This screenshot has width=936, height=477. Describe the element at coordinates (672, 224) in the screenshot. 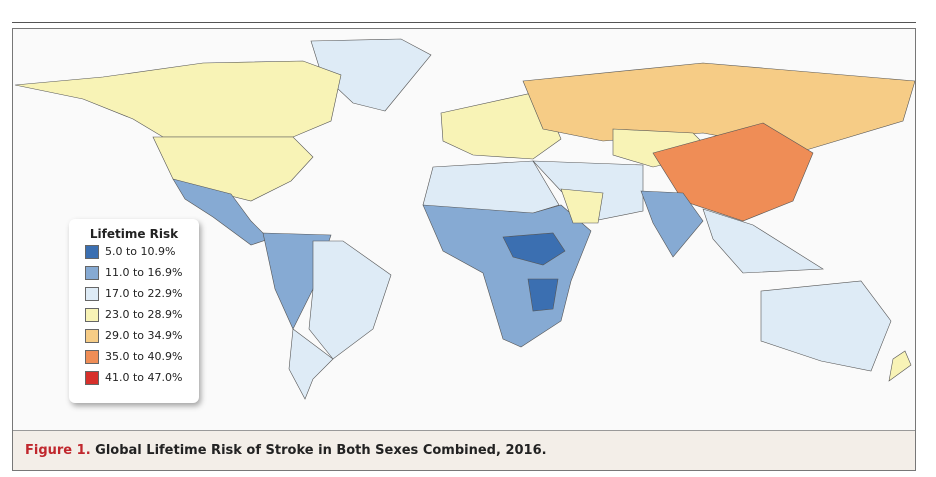

I see `india` at that location.